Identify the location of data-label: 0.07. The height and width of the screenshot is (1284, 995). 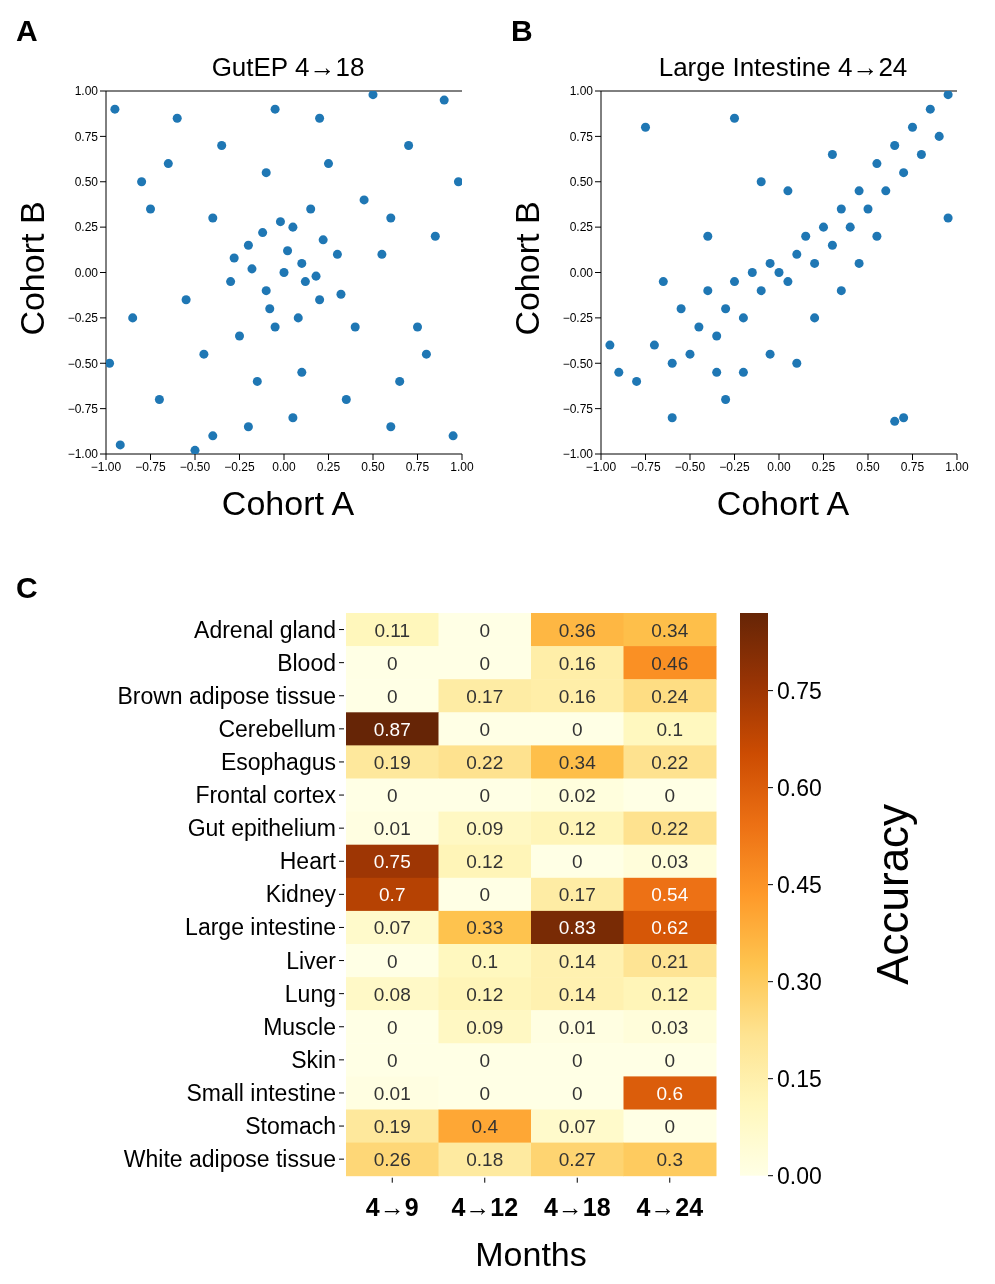
(577, 1127).